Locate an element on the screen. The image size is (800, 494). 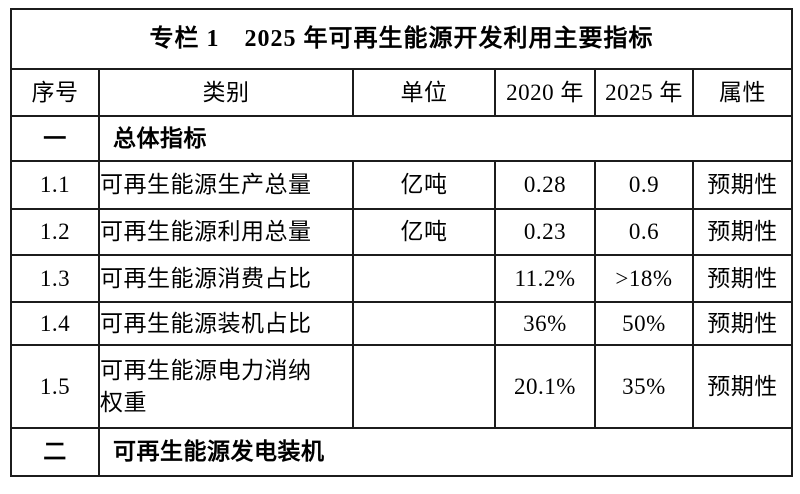
value-2025-cell: 0.6 is located at coordinates (644, 232).